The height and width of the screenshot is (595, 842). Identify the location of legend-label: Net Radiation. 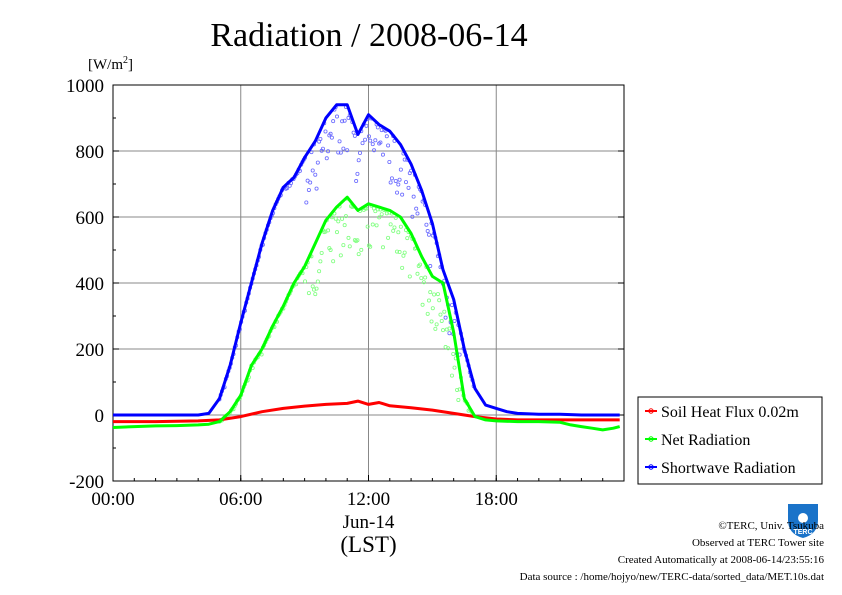
(705, 440).